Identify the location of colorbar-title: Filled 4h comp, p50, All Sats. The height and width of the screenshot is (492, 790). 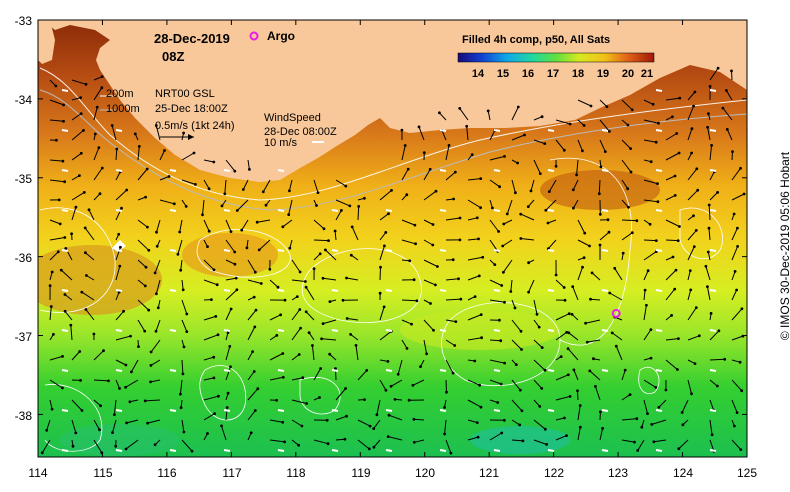
(536, 40).